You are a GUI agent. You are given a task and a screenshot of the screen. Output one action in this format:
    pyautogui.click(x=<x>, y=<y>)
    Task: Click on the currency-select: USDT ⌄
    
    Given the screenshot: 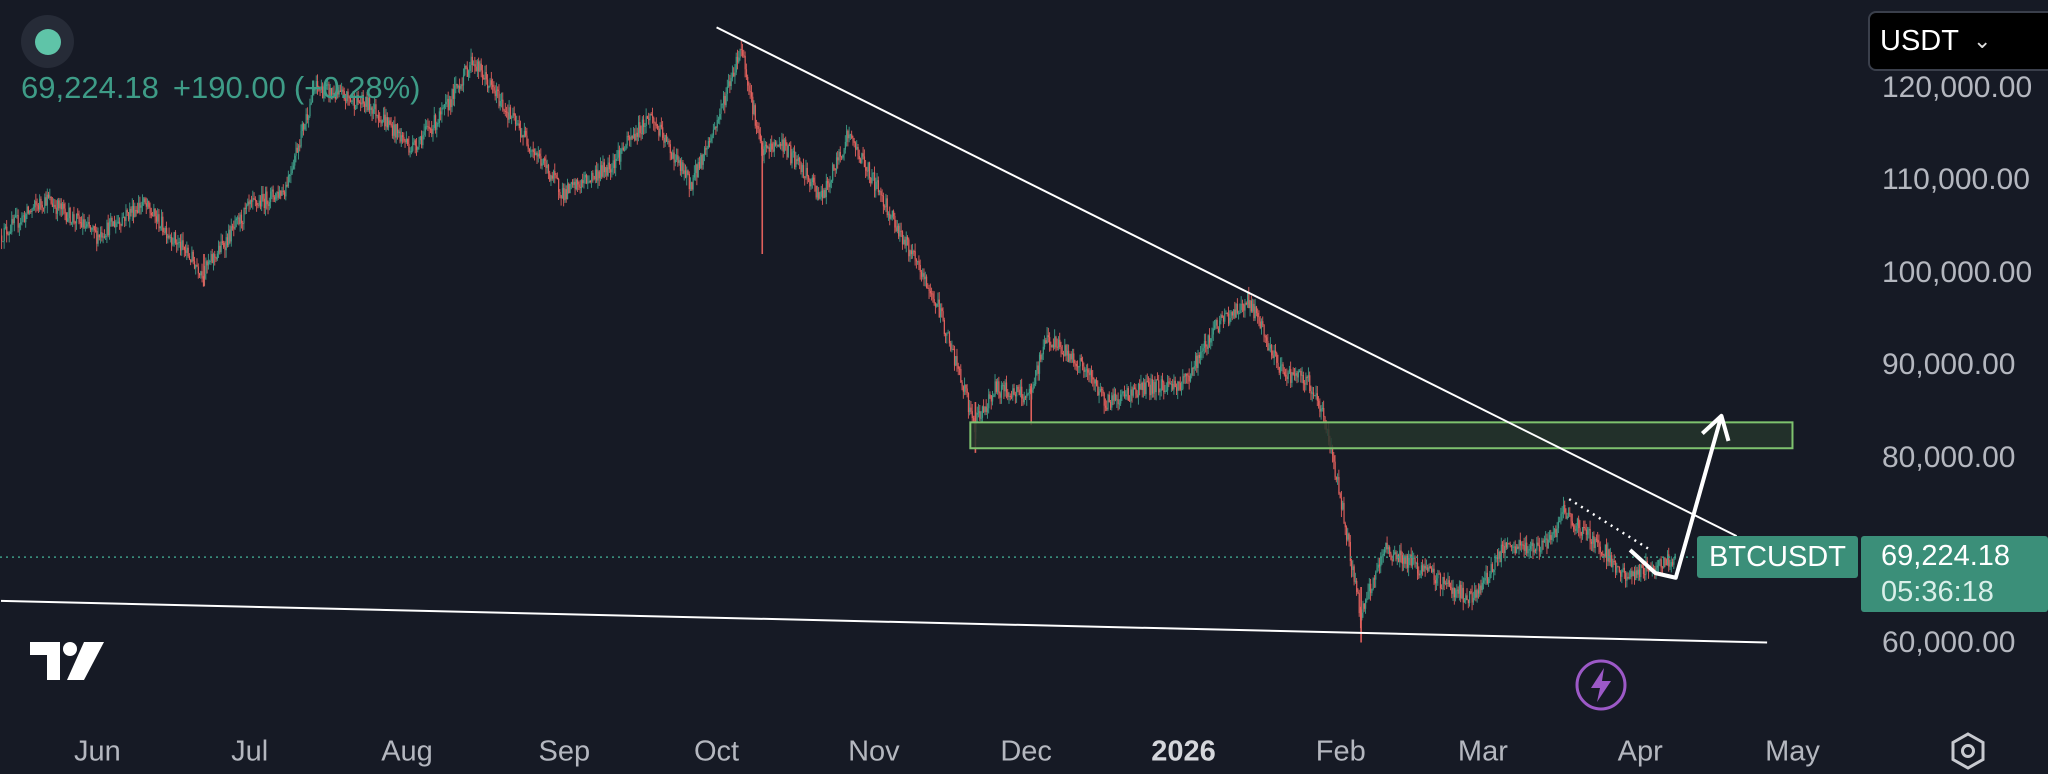 What is the action you would take?
    pyautogui.click(x=1958, y=41)
    